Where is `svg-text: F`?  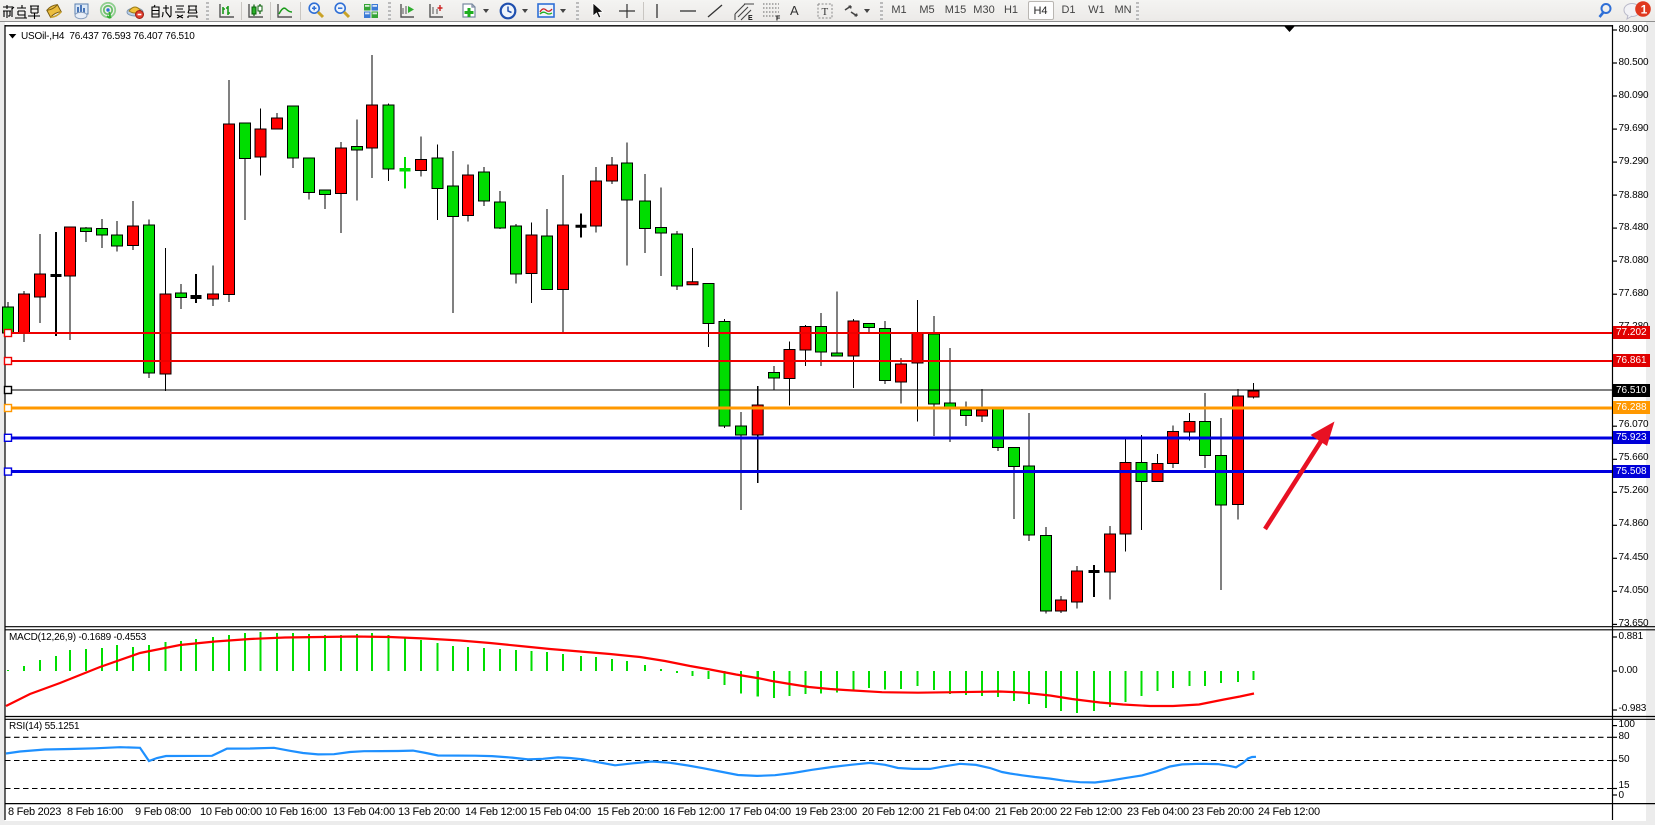 svg-text: F is located at coordinates (778, 19).